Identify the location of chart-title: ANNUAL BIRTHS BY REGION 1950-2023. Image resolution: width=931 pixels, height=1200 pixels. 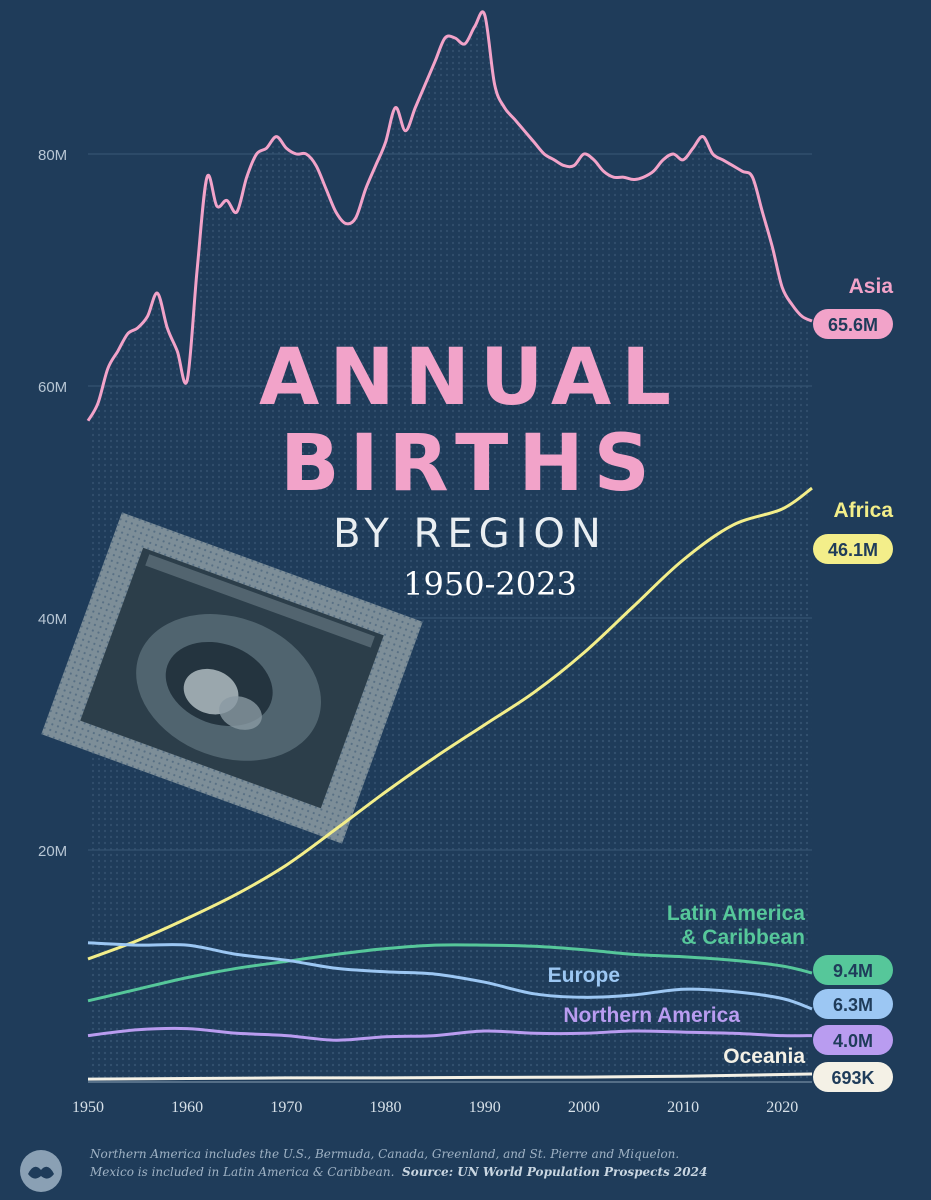
(470, 469).